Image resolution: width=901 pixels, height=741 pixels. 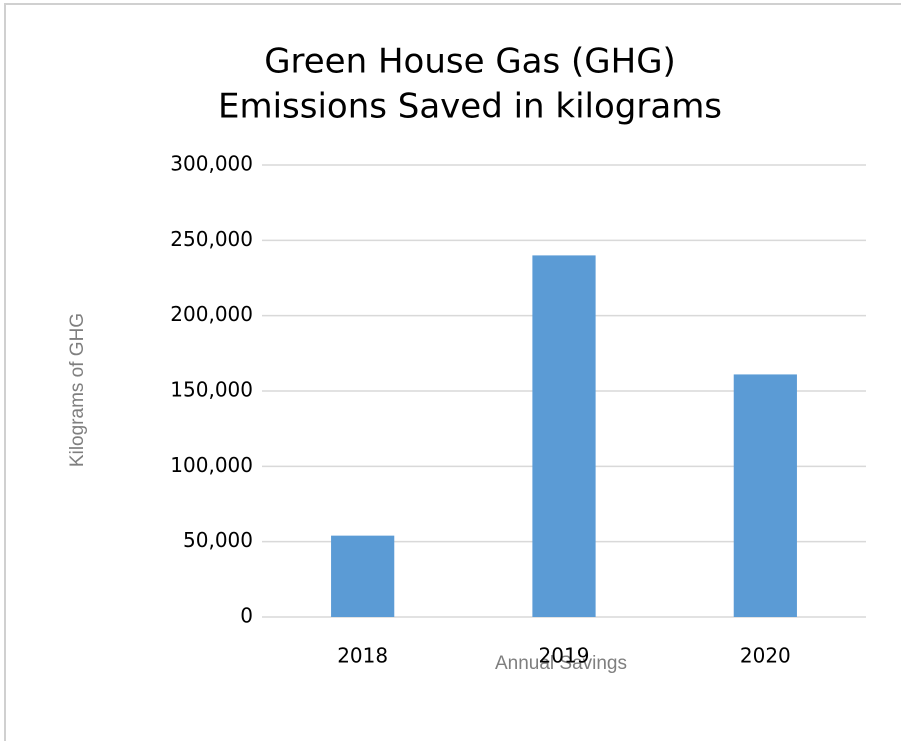 I want to click on x-tick-label: 2018, so click(x=362, y=656).